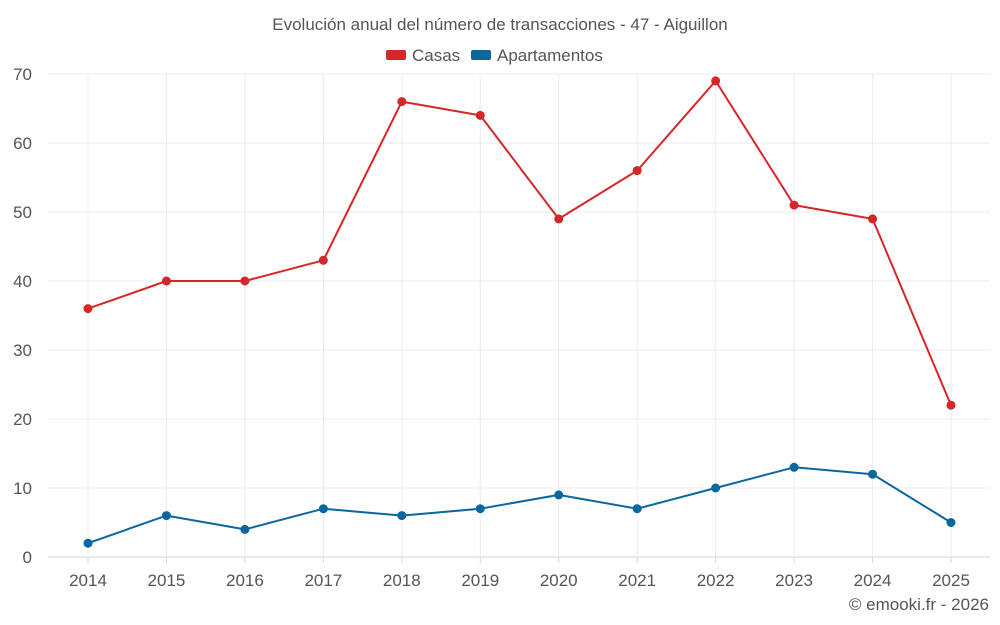  I want to click on y-tick-label: 0, so click(27, 557).